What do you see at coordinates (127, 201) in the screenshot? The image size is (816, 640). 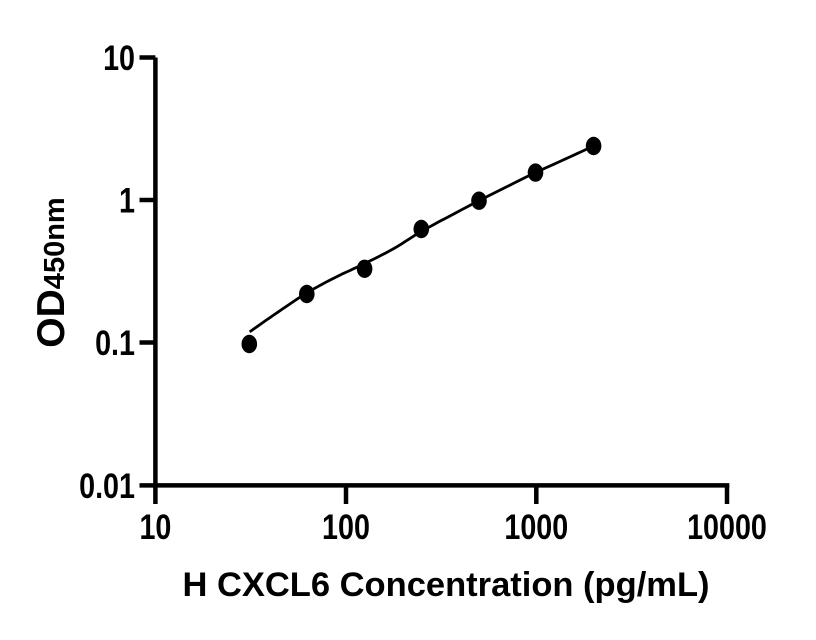 I see `svg-text: 1` at bounding box center [127, 201].